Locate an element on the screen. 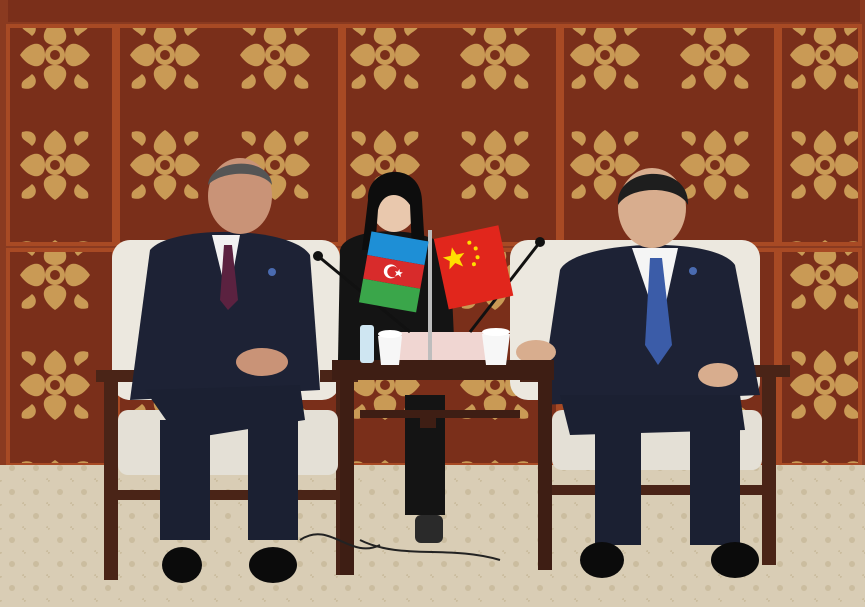  floor-cables is located at coordinates (400, 547).